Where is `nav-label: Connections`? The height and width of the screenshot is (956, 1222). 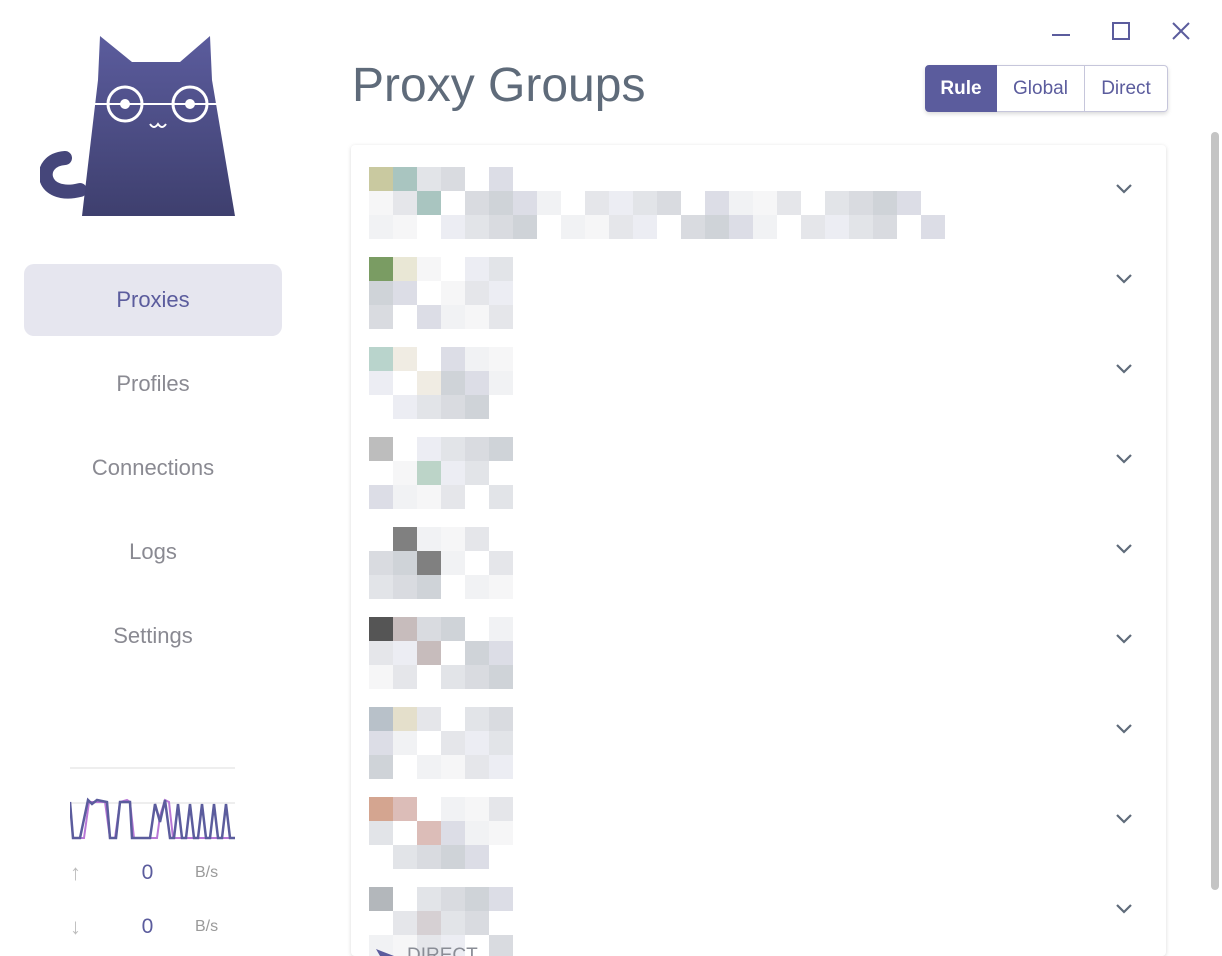
nav-label: Connections is located at coordinates (153, 467).